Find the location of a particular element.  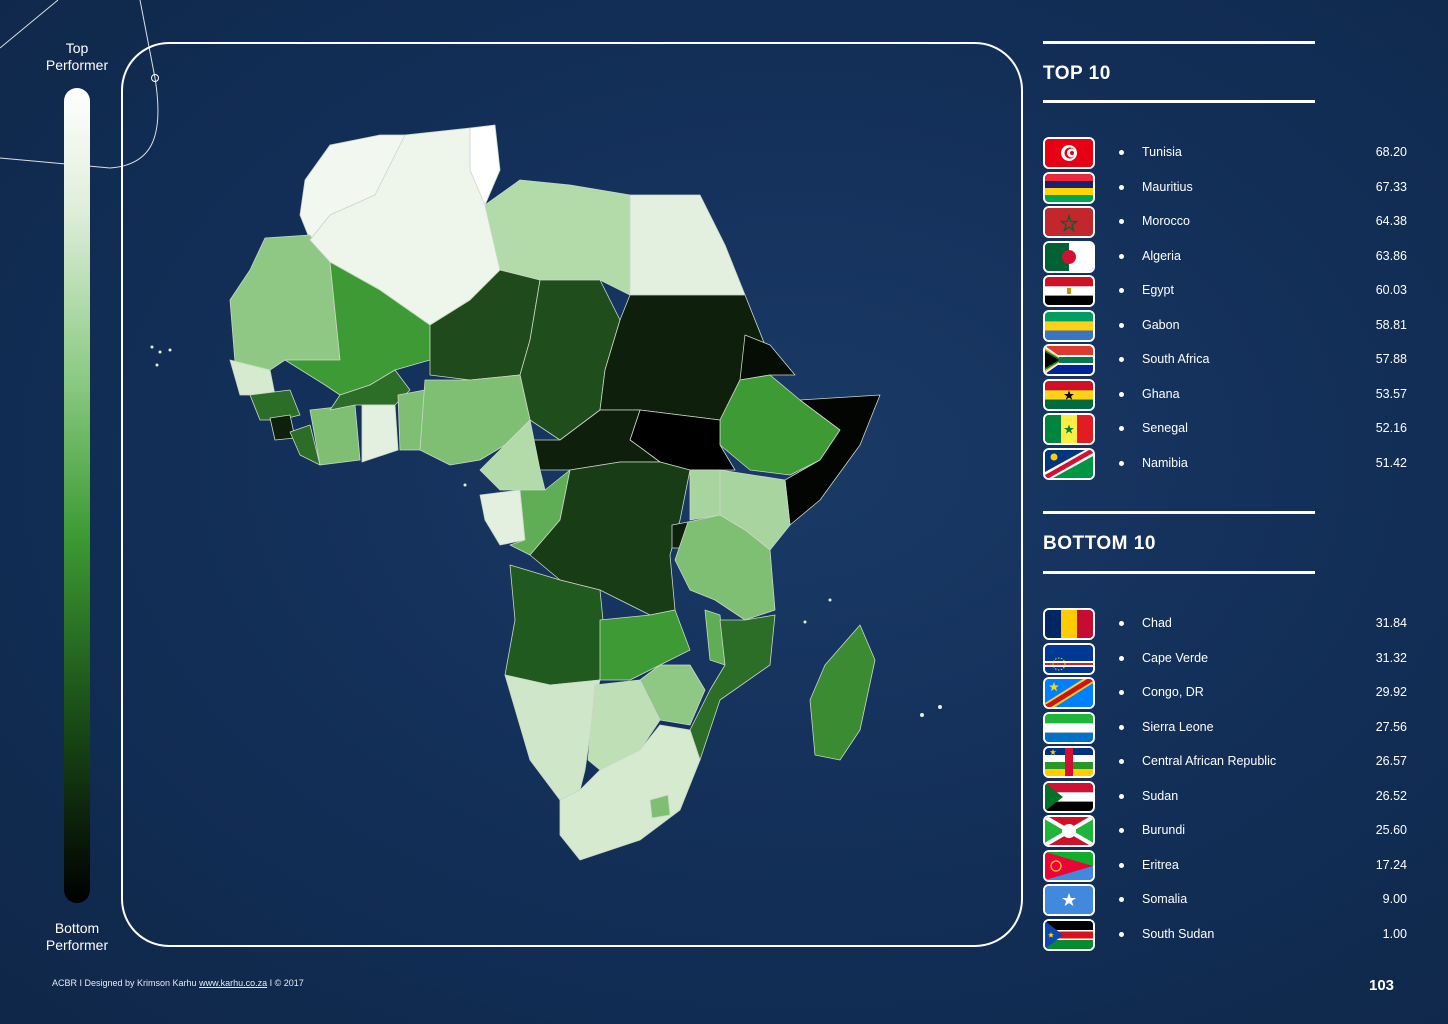

country-score: 64.38 is located at coordinates (1391, 221).